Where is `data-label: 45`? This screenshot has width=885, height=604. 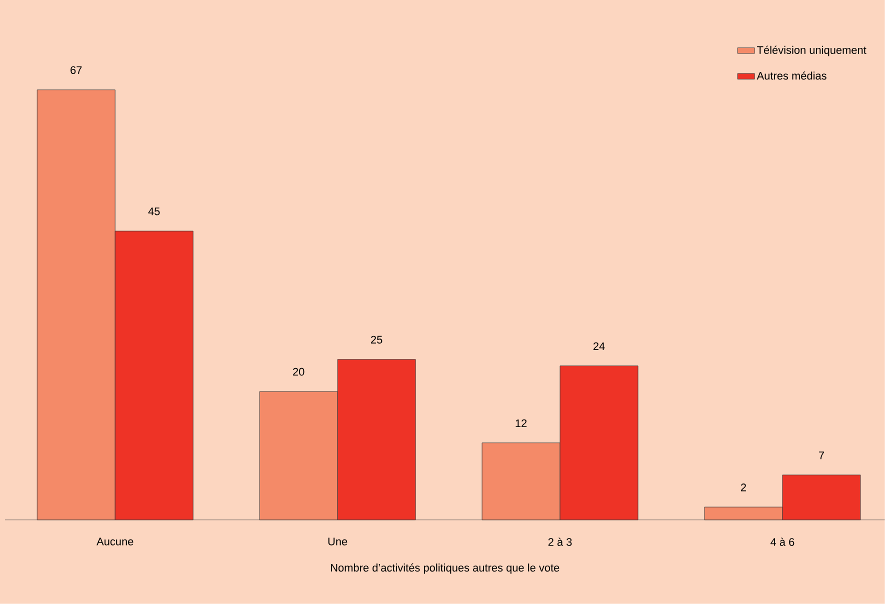 data-label: 45 is located at coordinates (154, 212).